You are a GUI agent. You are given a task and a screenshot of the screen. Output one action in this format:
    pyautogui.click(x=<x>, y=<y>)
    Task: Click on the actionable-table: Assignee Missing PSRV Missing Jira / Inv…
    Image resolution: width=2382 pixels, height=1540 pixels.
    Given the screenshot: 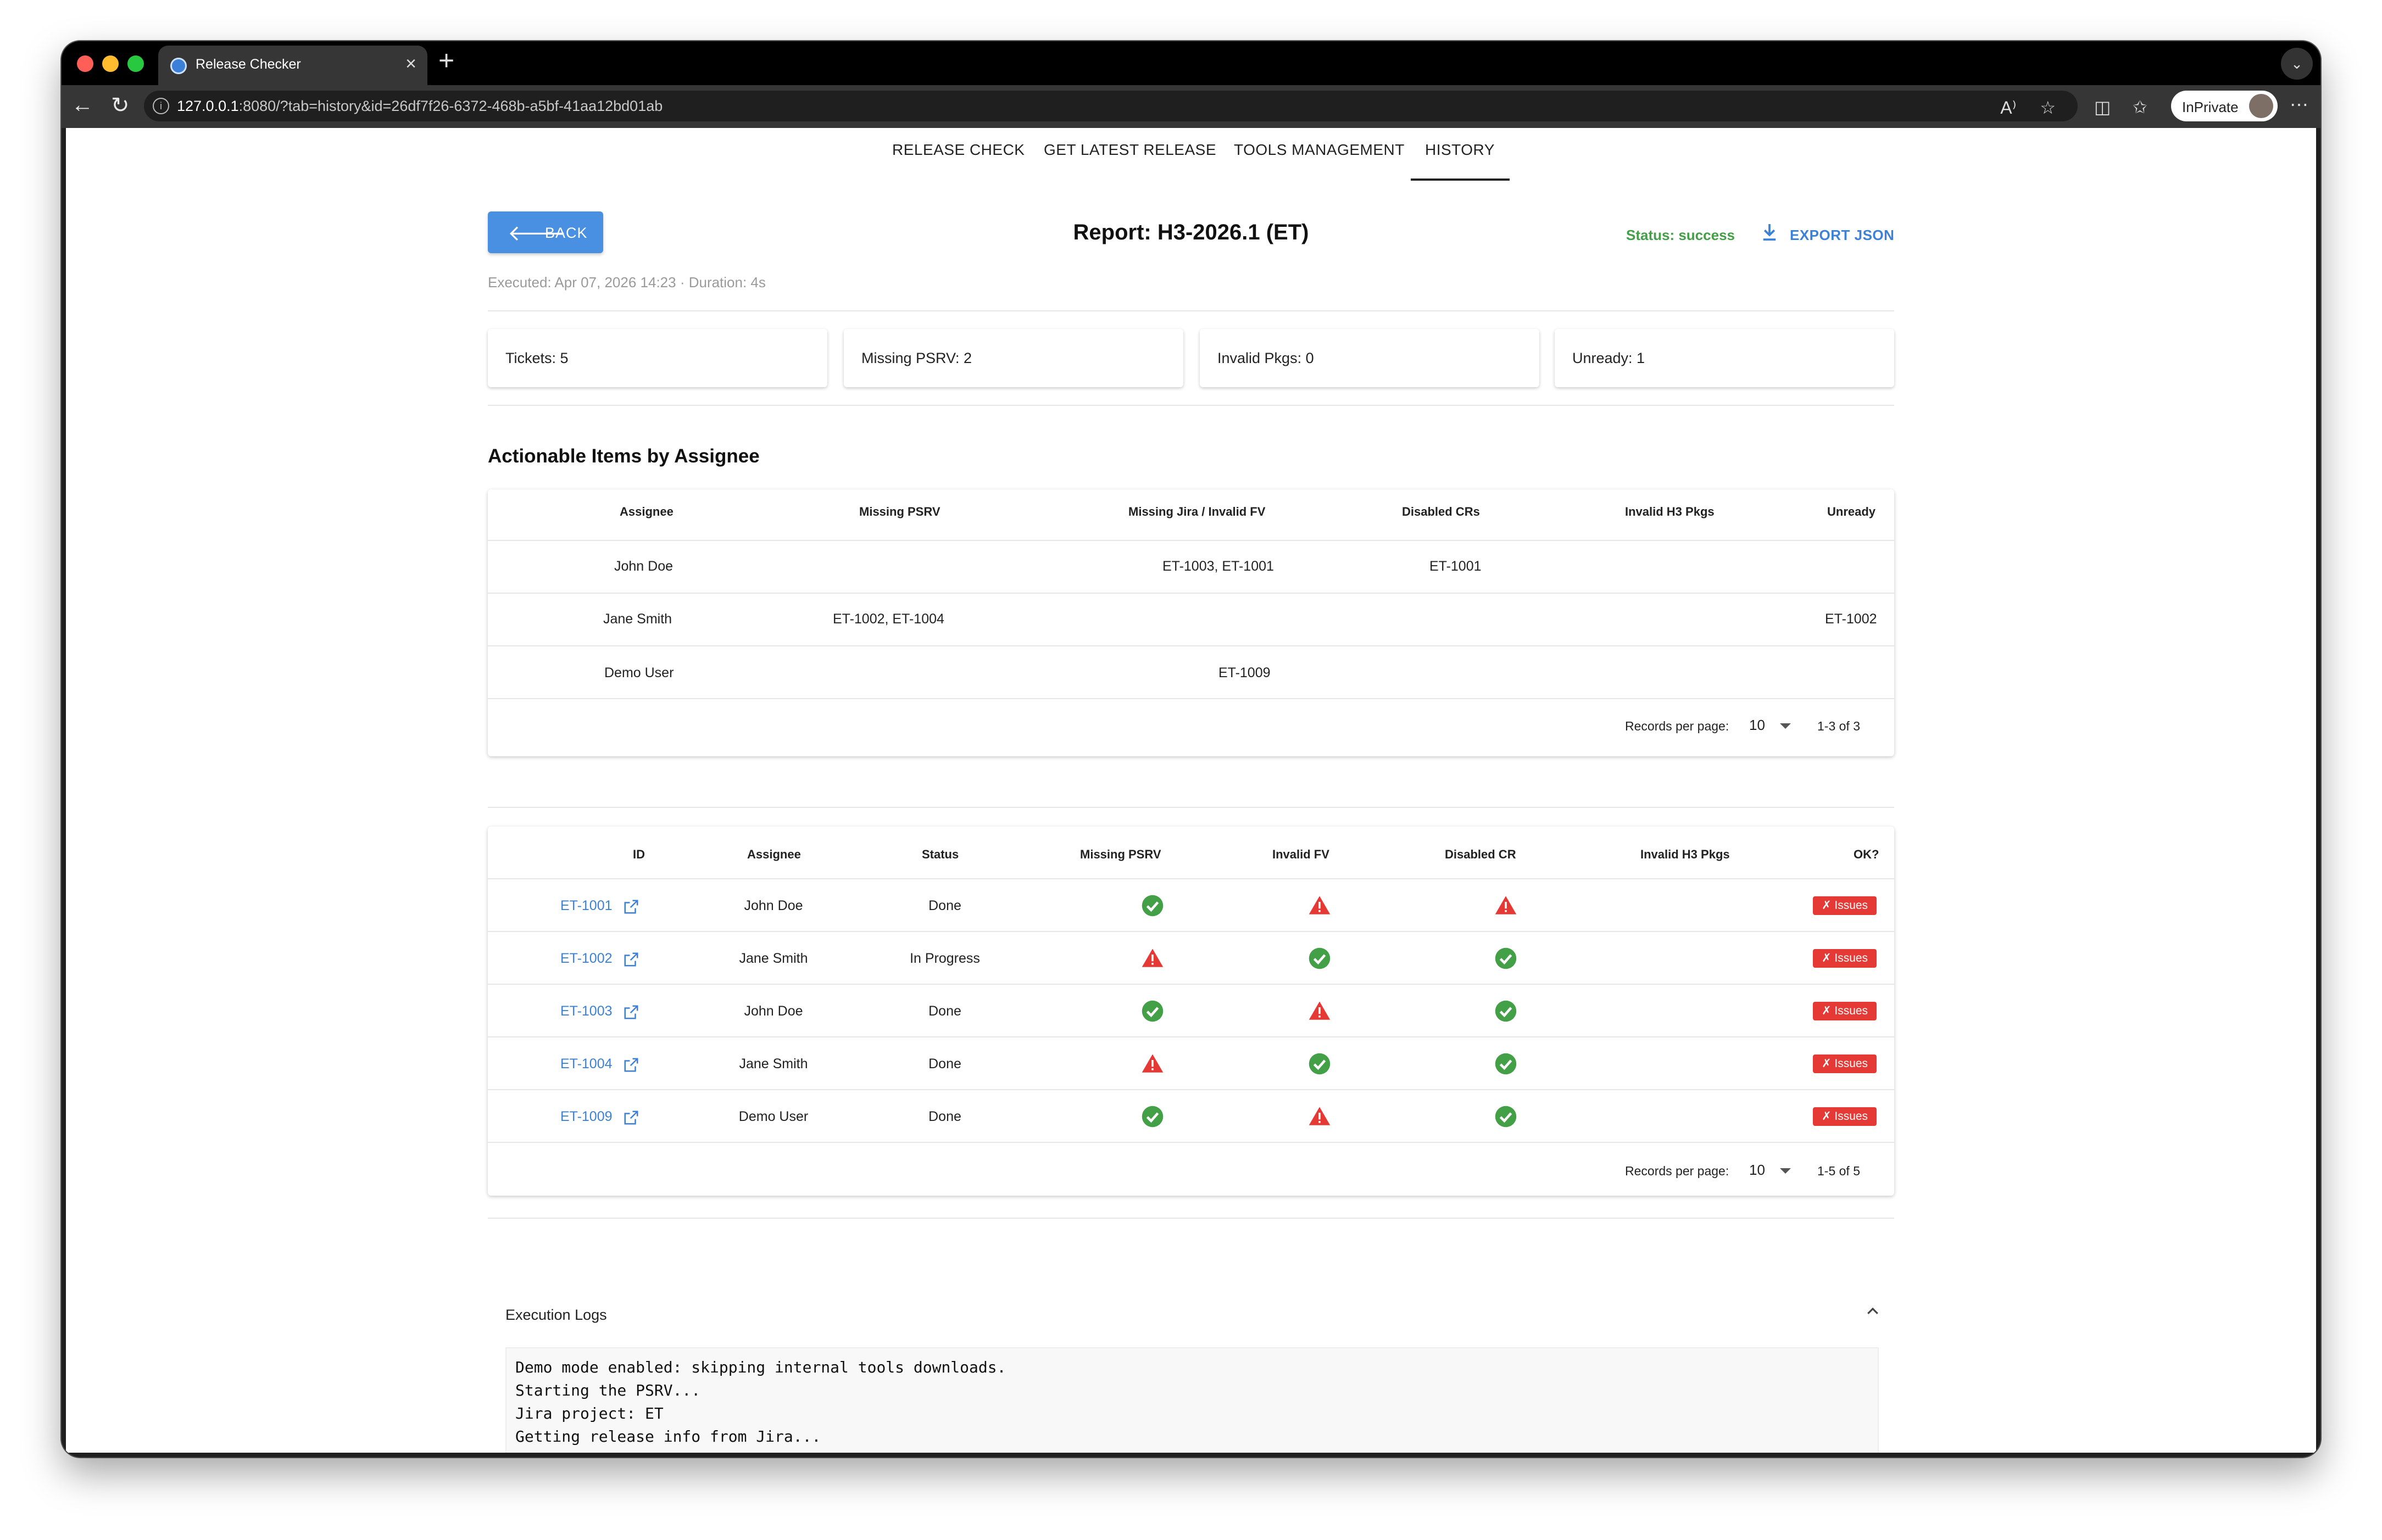 What is the action you would take?
    pyautogui.click(x=1191, y=622)
    